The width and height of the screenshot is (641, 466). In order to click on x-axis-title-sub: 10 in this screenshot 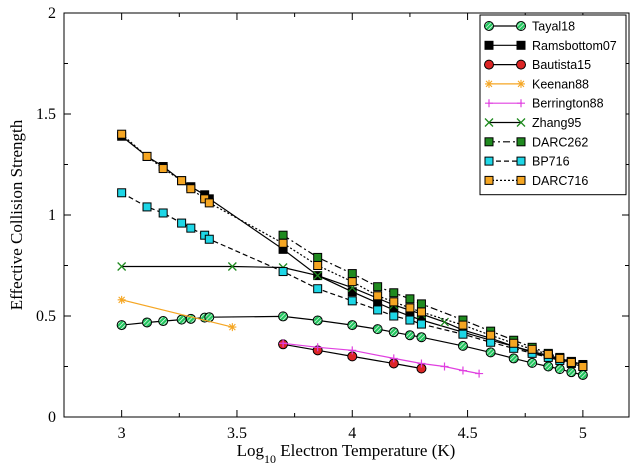, I will do `click(270, 459)`.